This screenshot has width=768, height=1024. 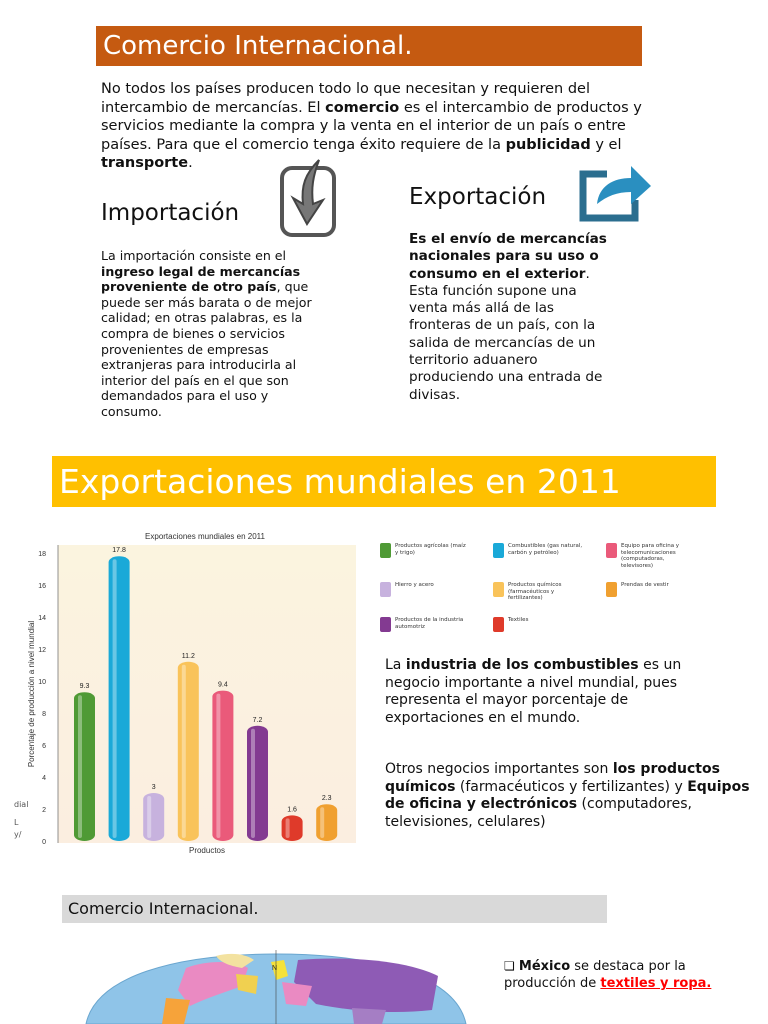 I want to click on legend-item: Productos de la industria automotriz, so click(x=425, y=624).